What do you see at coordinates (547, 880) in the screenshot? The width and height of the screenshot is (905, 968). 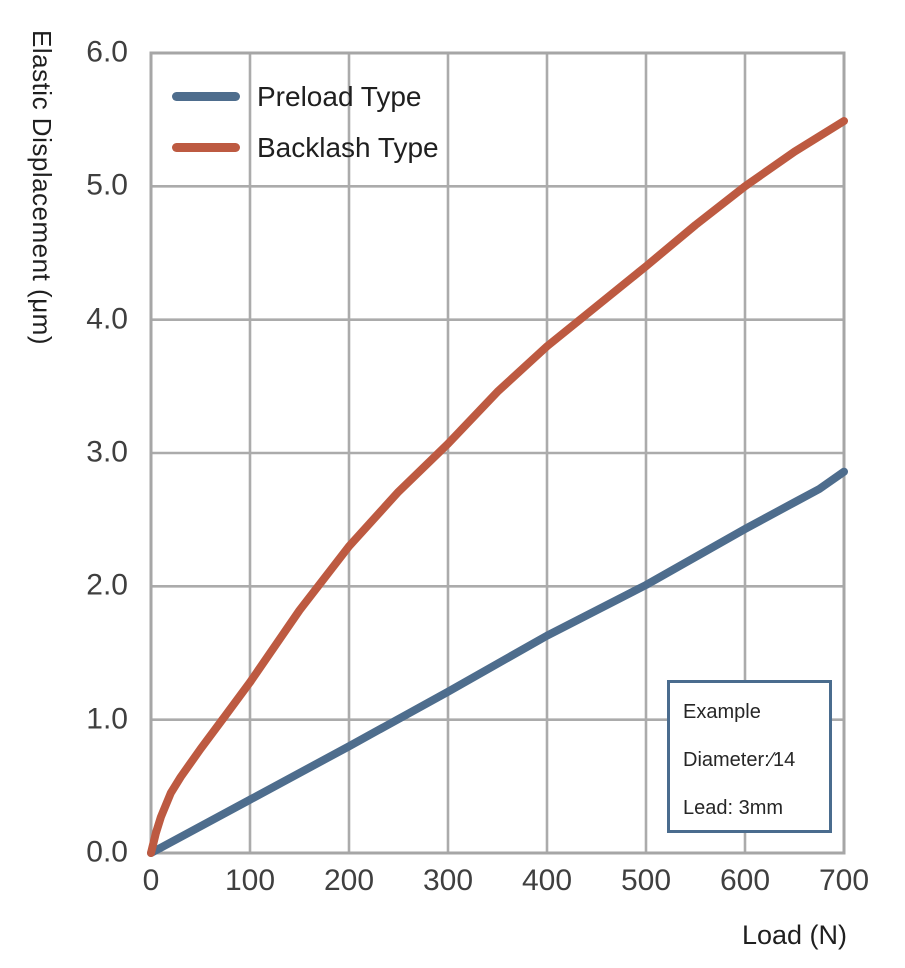 I see `x-tick-label: 400` at bounding box center [547, 880].